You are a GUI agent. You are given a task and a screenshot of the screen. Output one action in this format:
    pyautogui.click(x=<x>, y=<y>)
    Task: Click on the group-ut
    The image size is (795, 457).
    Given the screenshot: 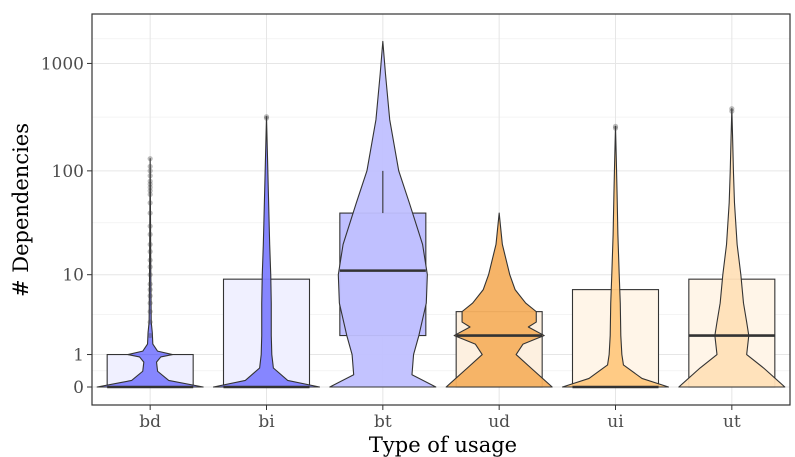 What is the action you would take?
    pyautogui.click(x=732, y=247)
    